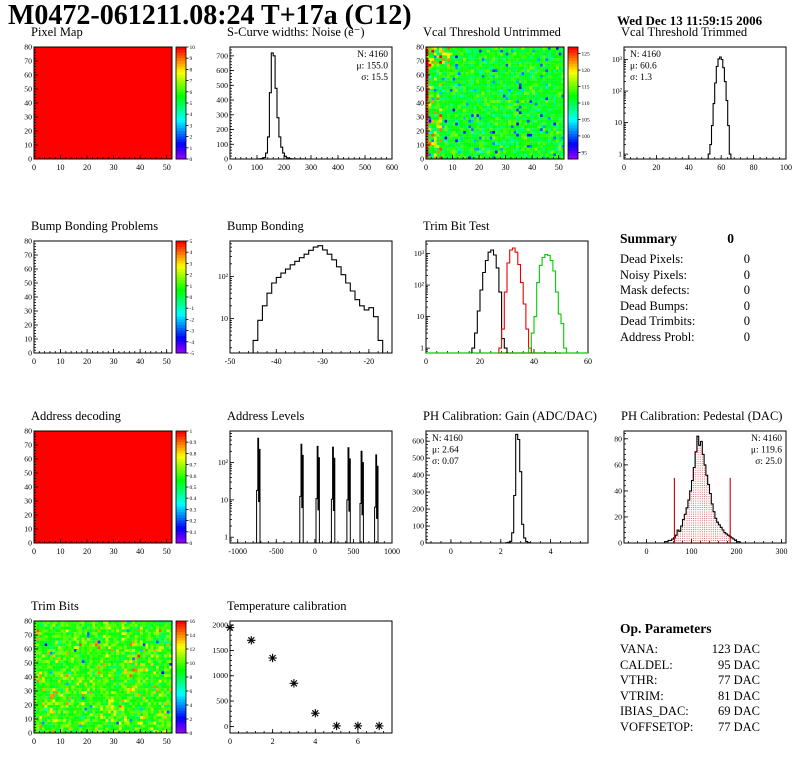 This screenshot has width=796, height=772. What do you see at coordinates (210, 15) in the screenshot?
I see `page-title: M0472-061211.08:24 T+17a (C12)` at bounding box center [210, 15].